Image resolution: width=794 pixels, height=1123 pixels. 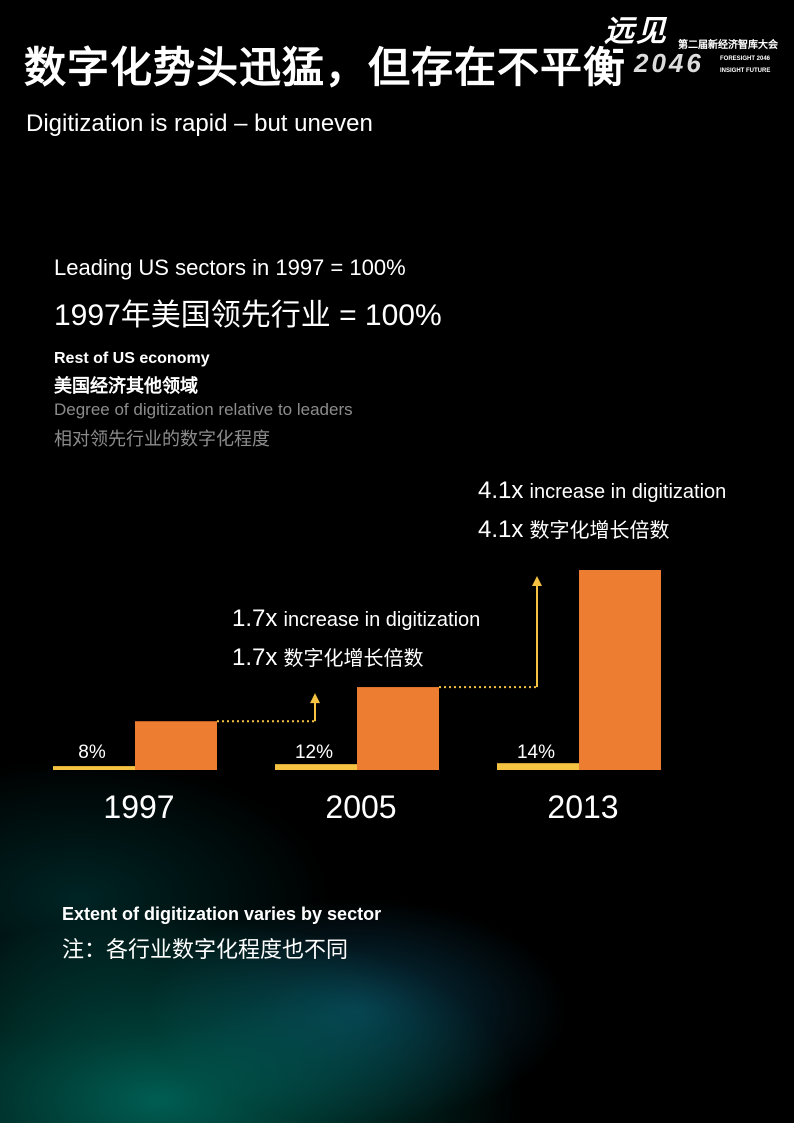 What do you see at coordinates (628, 492) in the screenshot?
I see `multiplier-2-text-en: increase in digitization` at bounding box center [628, 492].